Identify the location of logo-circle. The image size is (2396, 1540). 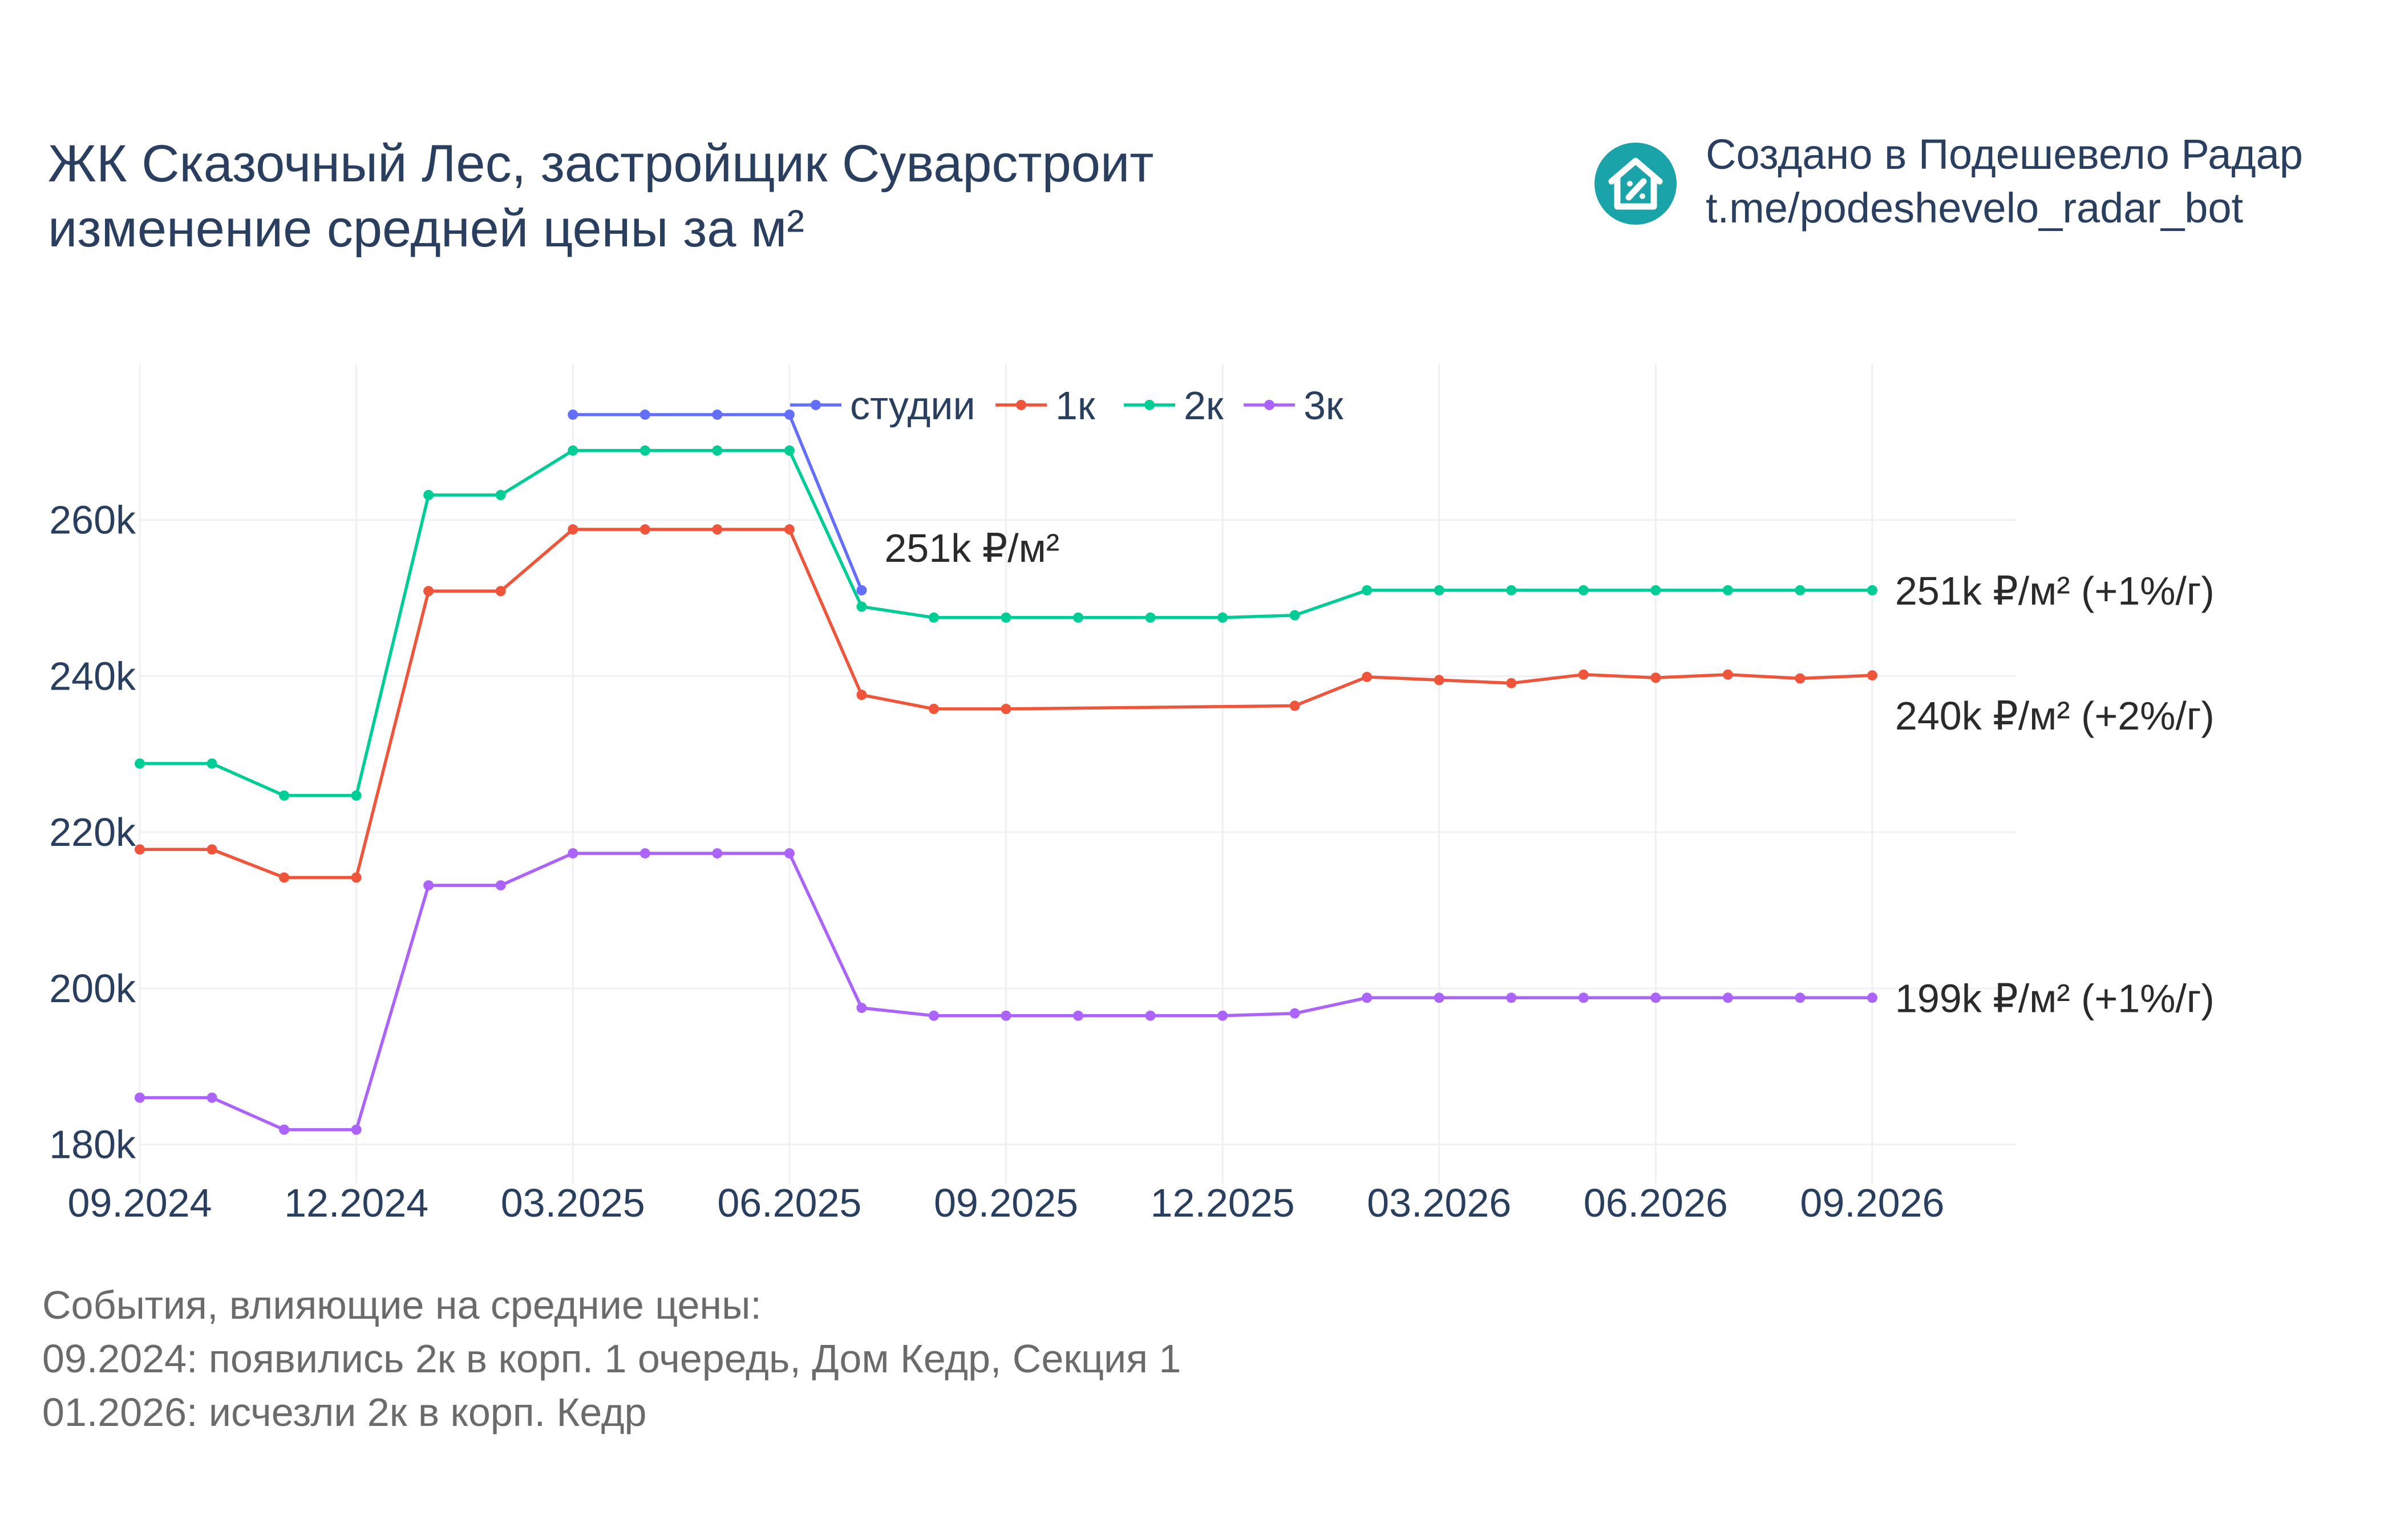
(1635, 184).